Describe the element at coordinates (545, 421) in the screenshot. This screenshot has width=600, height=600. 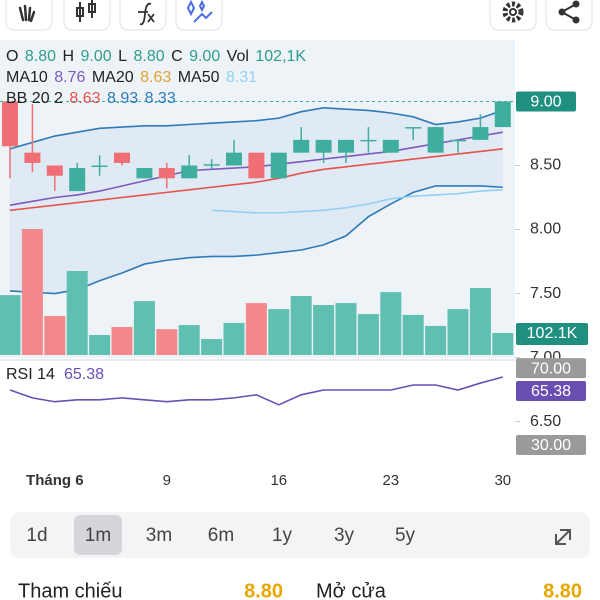
I see `y-tick-label: 6.50` at that location.